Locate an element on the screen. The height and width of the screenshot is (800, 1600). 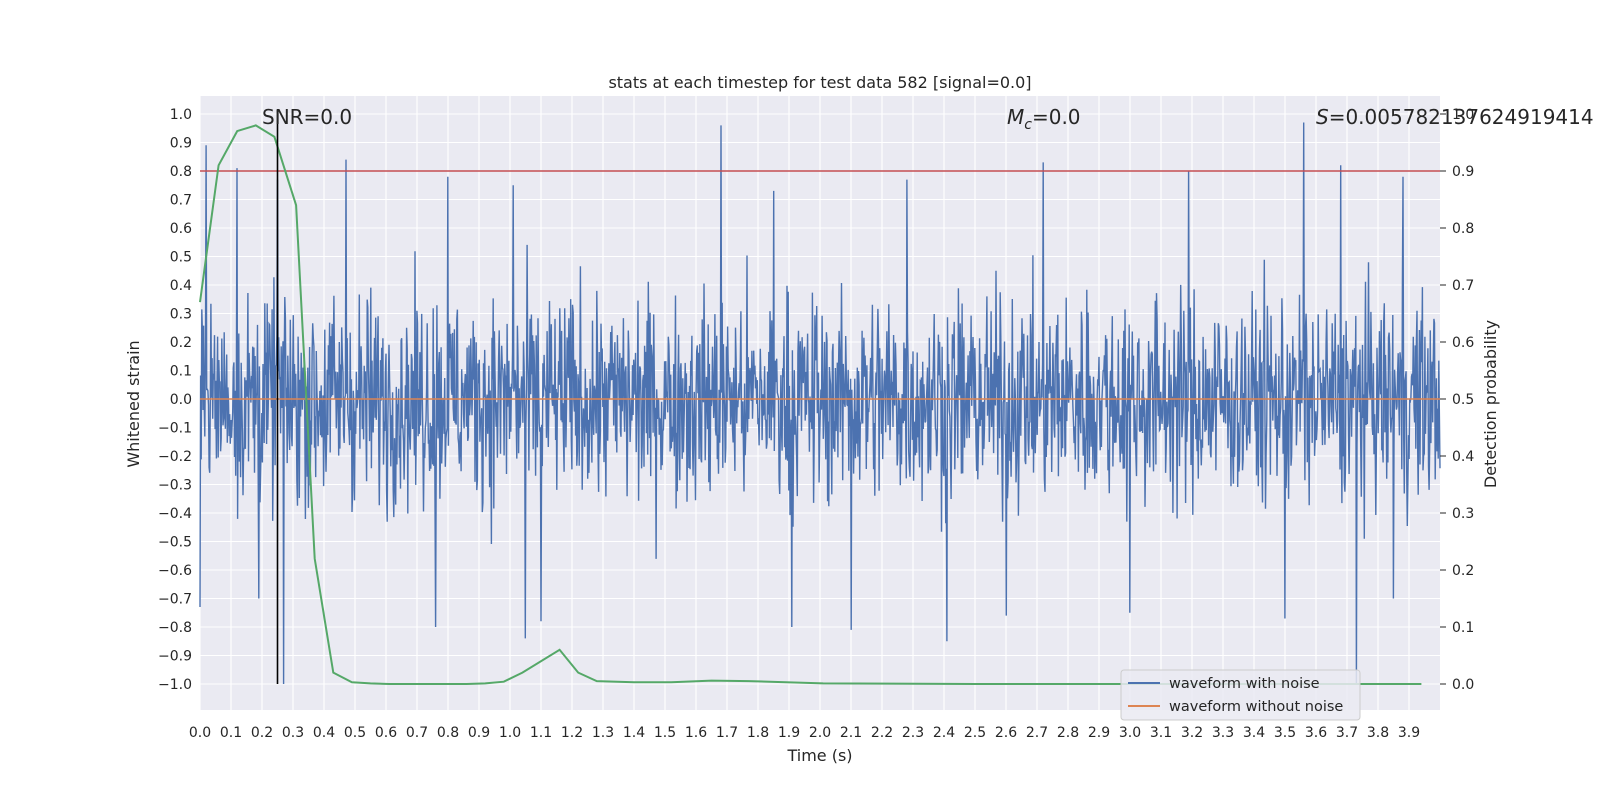
y2-tick-label: 0.9 is located at coordinates (1463, 172).